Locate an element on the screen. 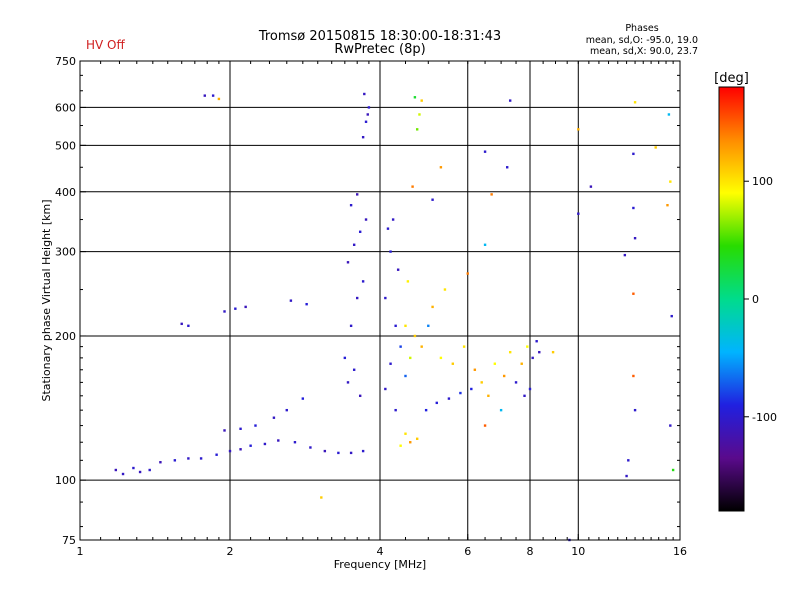 This screenshot has height=604, width=800. colorbar-tick-label: 100 is located at coordinates (762, 181).